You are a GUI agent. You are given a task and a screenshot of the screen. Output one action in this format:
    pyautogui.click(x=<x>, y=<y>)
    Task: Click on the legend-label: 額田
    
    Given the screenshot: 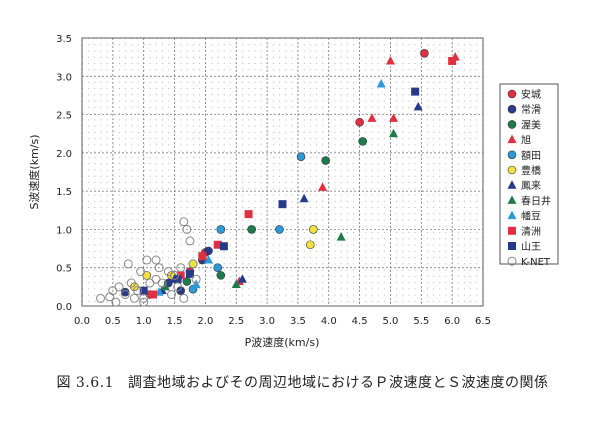 What is the action you would take?
    pyautogui.click(x=531, y=155)
    